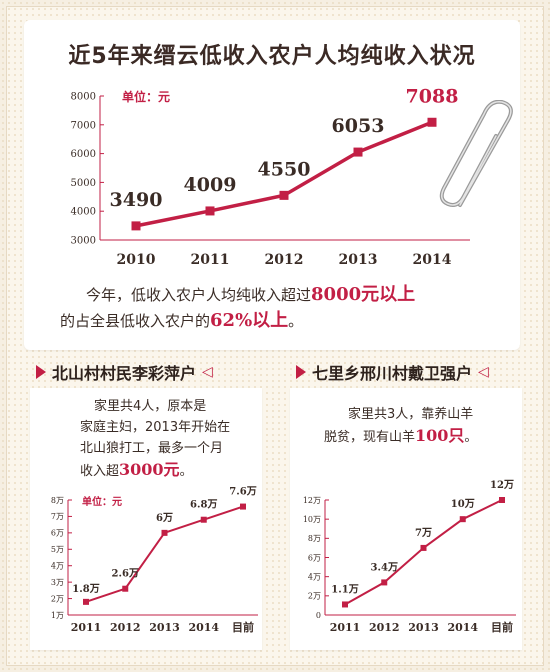  What do you see at coordinates (432, 260) in the screenshot?
I see `main-x-tick-label: 2014` at bounding box center [432, 260].